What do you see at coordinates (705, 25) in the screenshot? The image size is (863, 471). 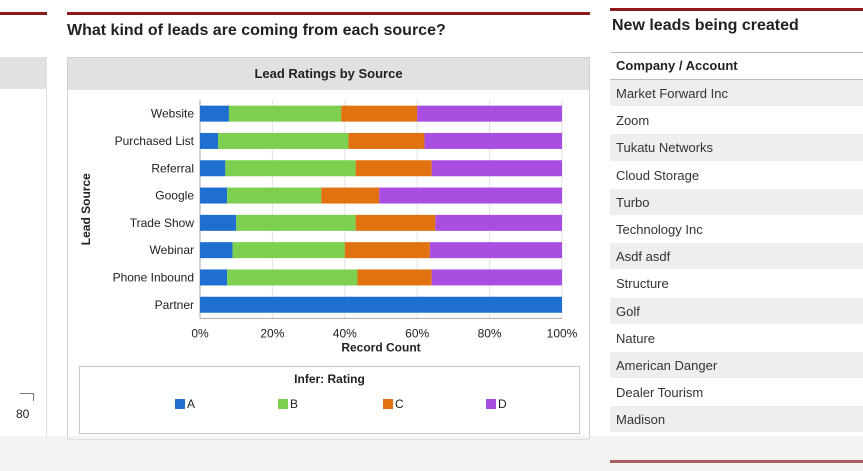 I see `right-heading: New leads being created` at bounding box center [705, 25].